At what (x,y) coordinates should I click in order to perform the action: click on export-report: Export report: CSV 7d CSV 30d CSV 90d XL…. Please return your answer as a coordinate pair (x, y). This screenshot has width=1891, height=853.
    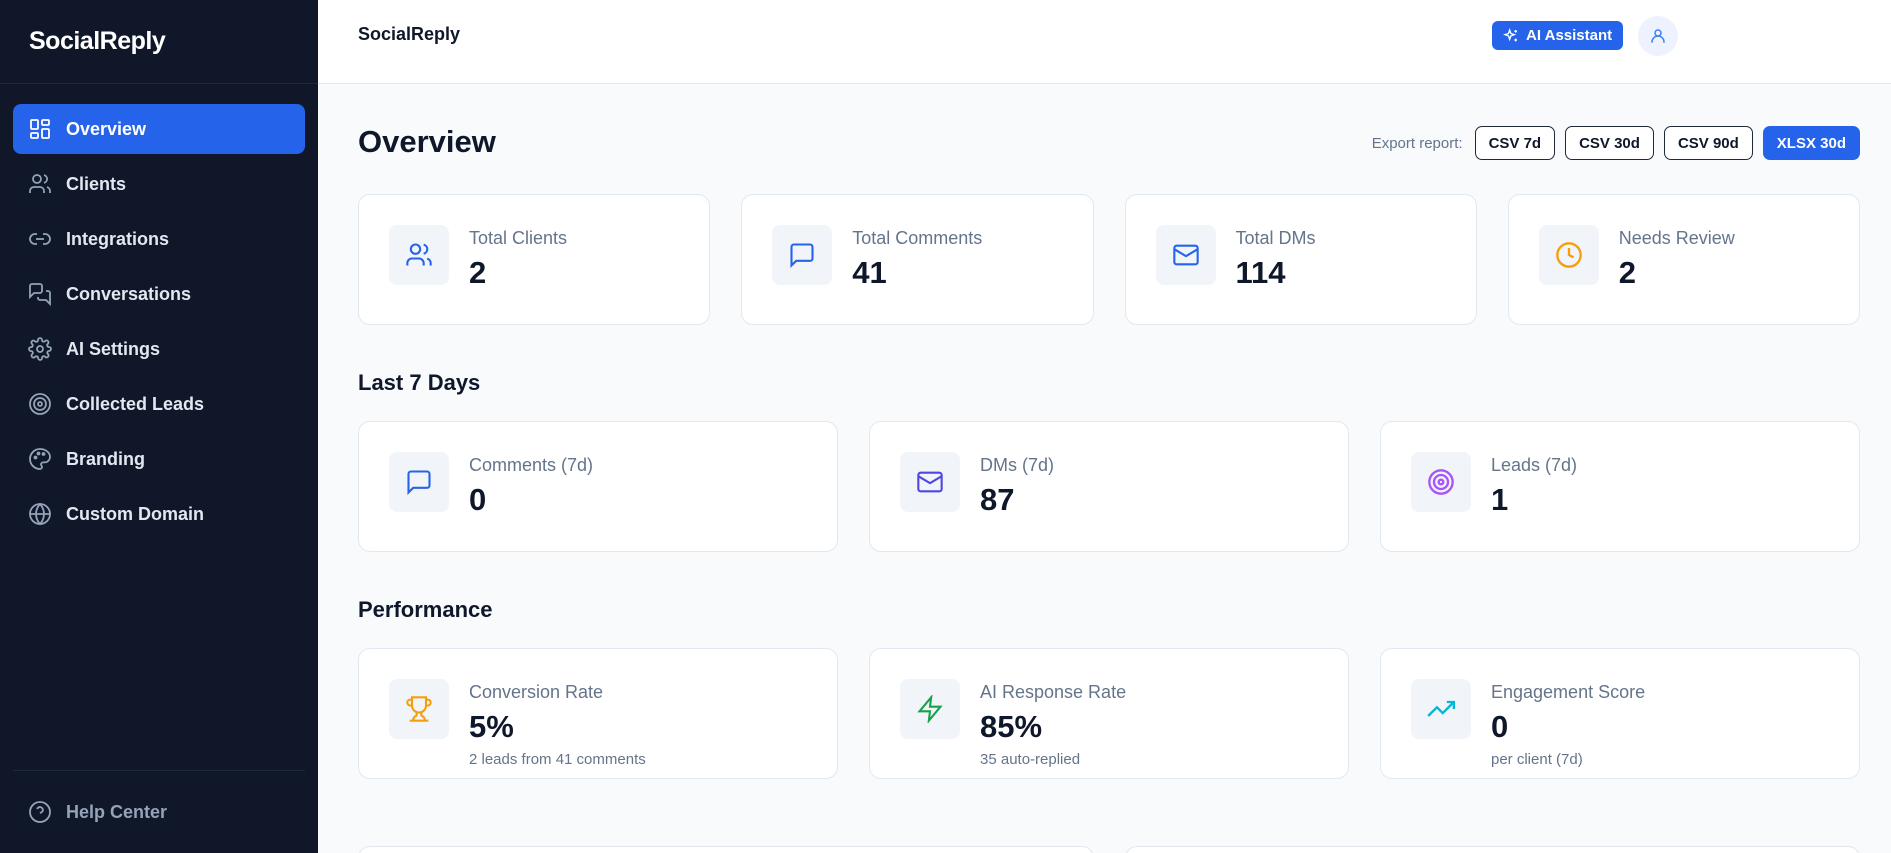
    Looking at the image, I should click on (1616, 143).